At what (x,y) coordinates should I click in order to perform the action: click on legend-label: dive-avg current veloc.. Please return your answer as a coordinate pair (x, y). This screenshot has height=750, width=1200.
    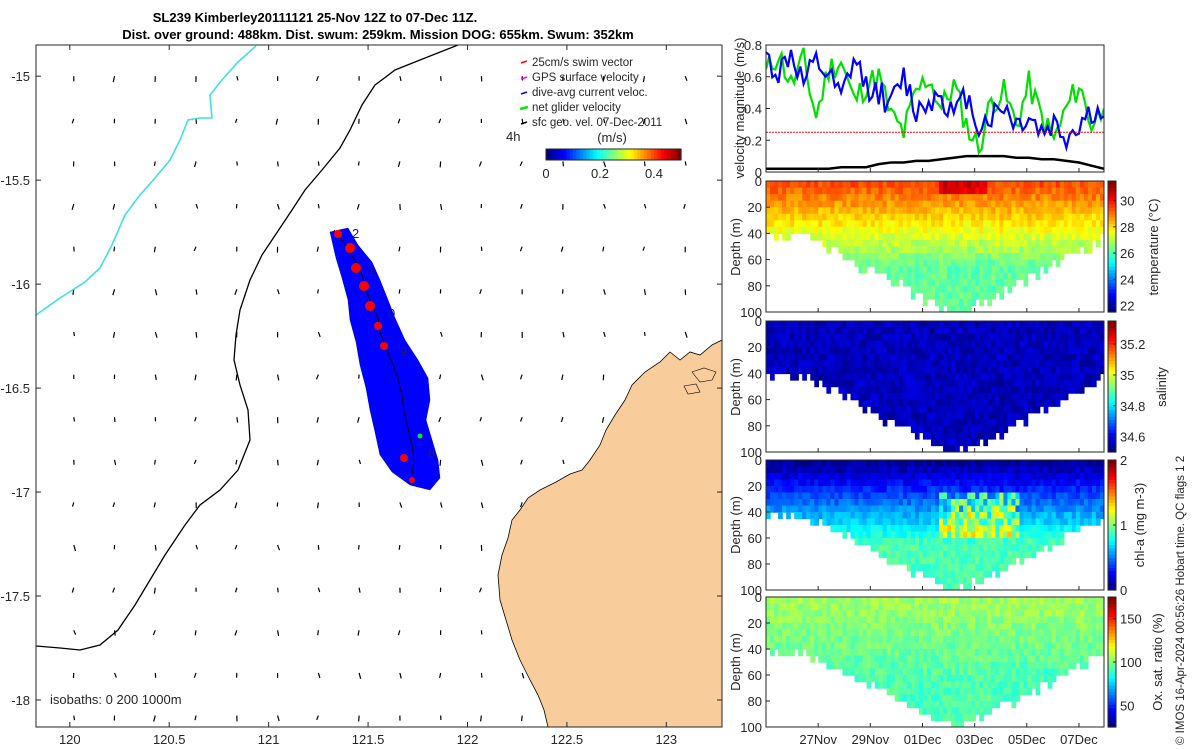
    Looking at the image, I should click on (590, 93).